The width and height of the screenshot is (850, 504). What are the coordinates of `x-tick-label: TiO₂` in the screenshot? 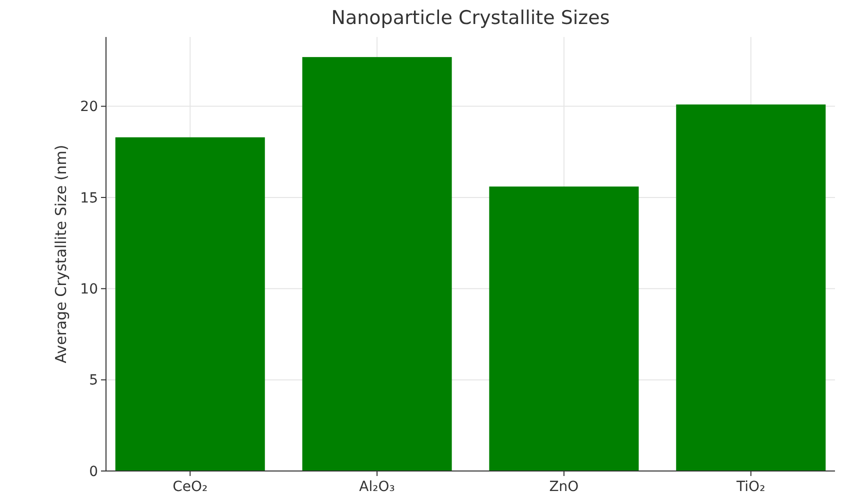 It's located at (751, 487).